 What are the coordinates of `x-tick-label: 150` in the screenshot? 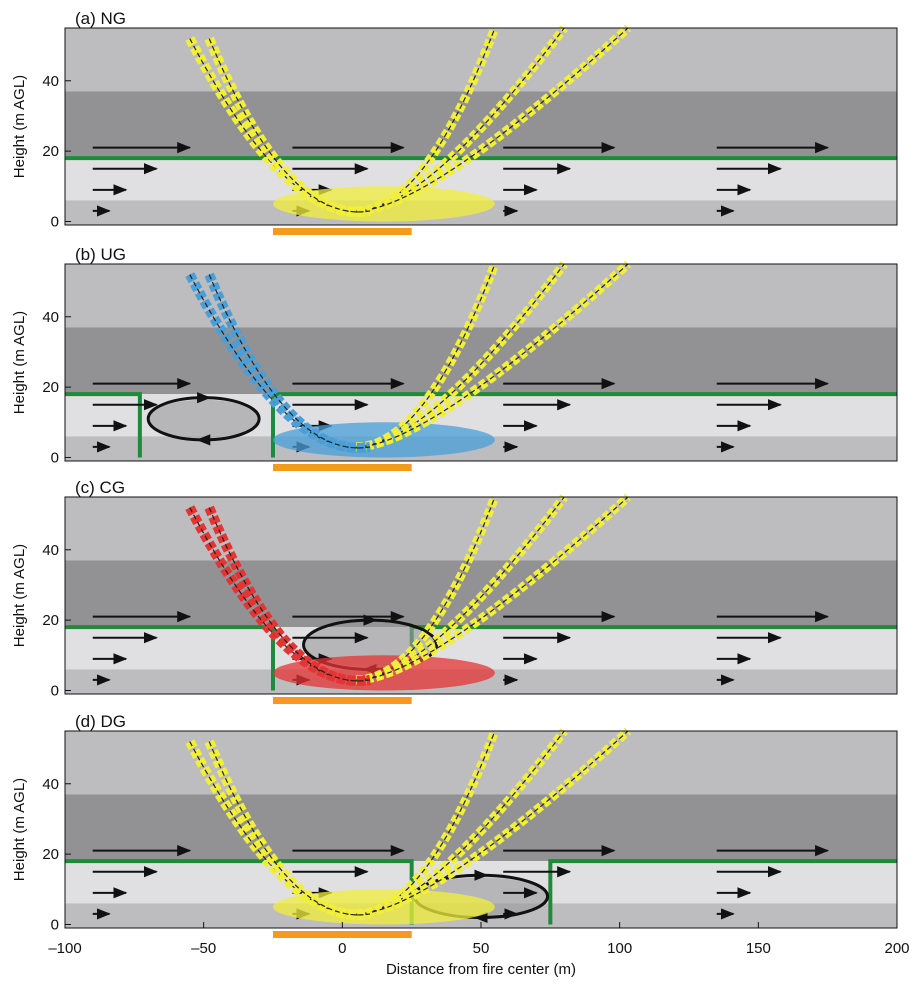 It's located at (758, 948).